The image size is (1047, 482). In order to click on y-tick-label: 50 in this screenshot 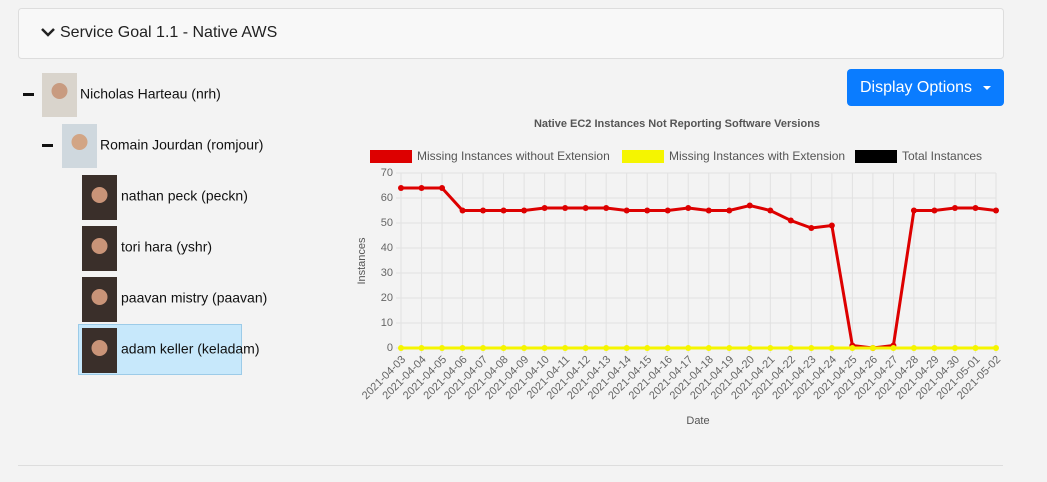, I will do `click(387, 223)`.